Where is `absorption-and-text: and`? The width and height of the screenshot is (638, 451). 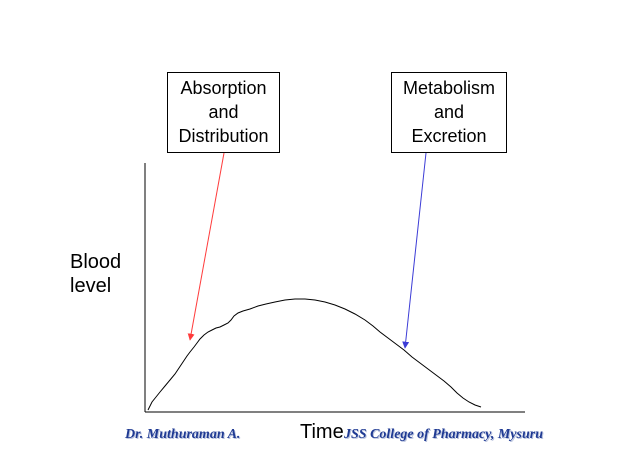 absorption-and-text: and is located at coordinates (223, 112).